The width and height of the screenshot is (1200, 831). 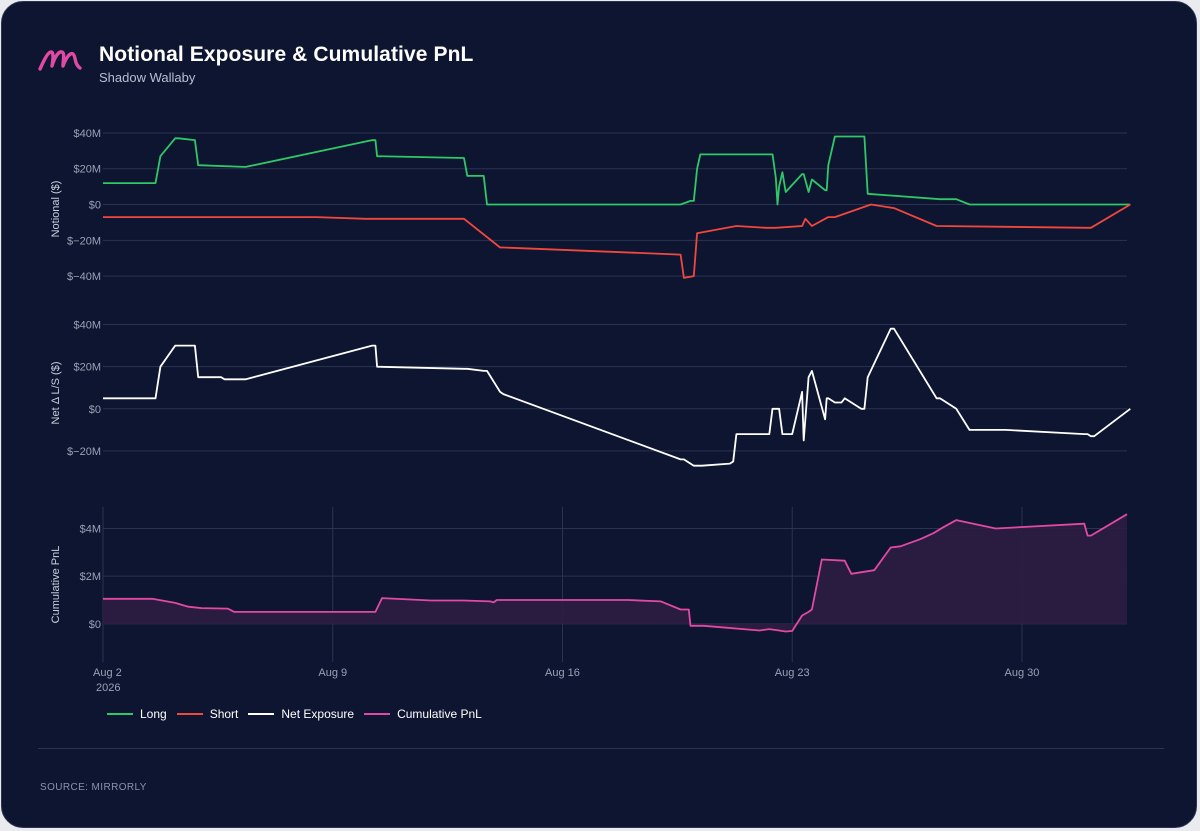 What do you see at coordinates (224, 714) in the screenshot?
I see `legend-label-short: Short` at bounding box center [224, 714].